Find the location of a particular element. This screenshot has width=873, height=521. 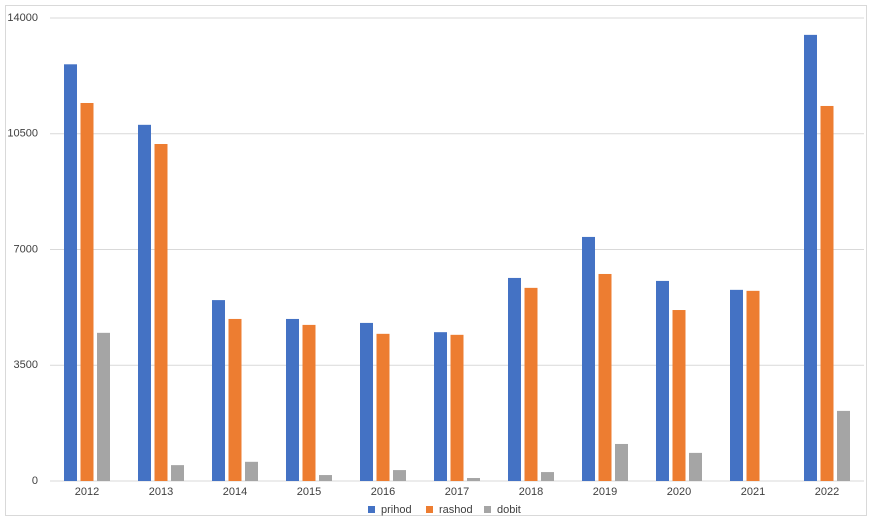

x-tick-label: 2015 is located at coordinates (309, 492).